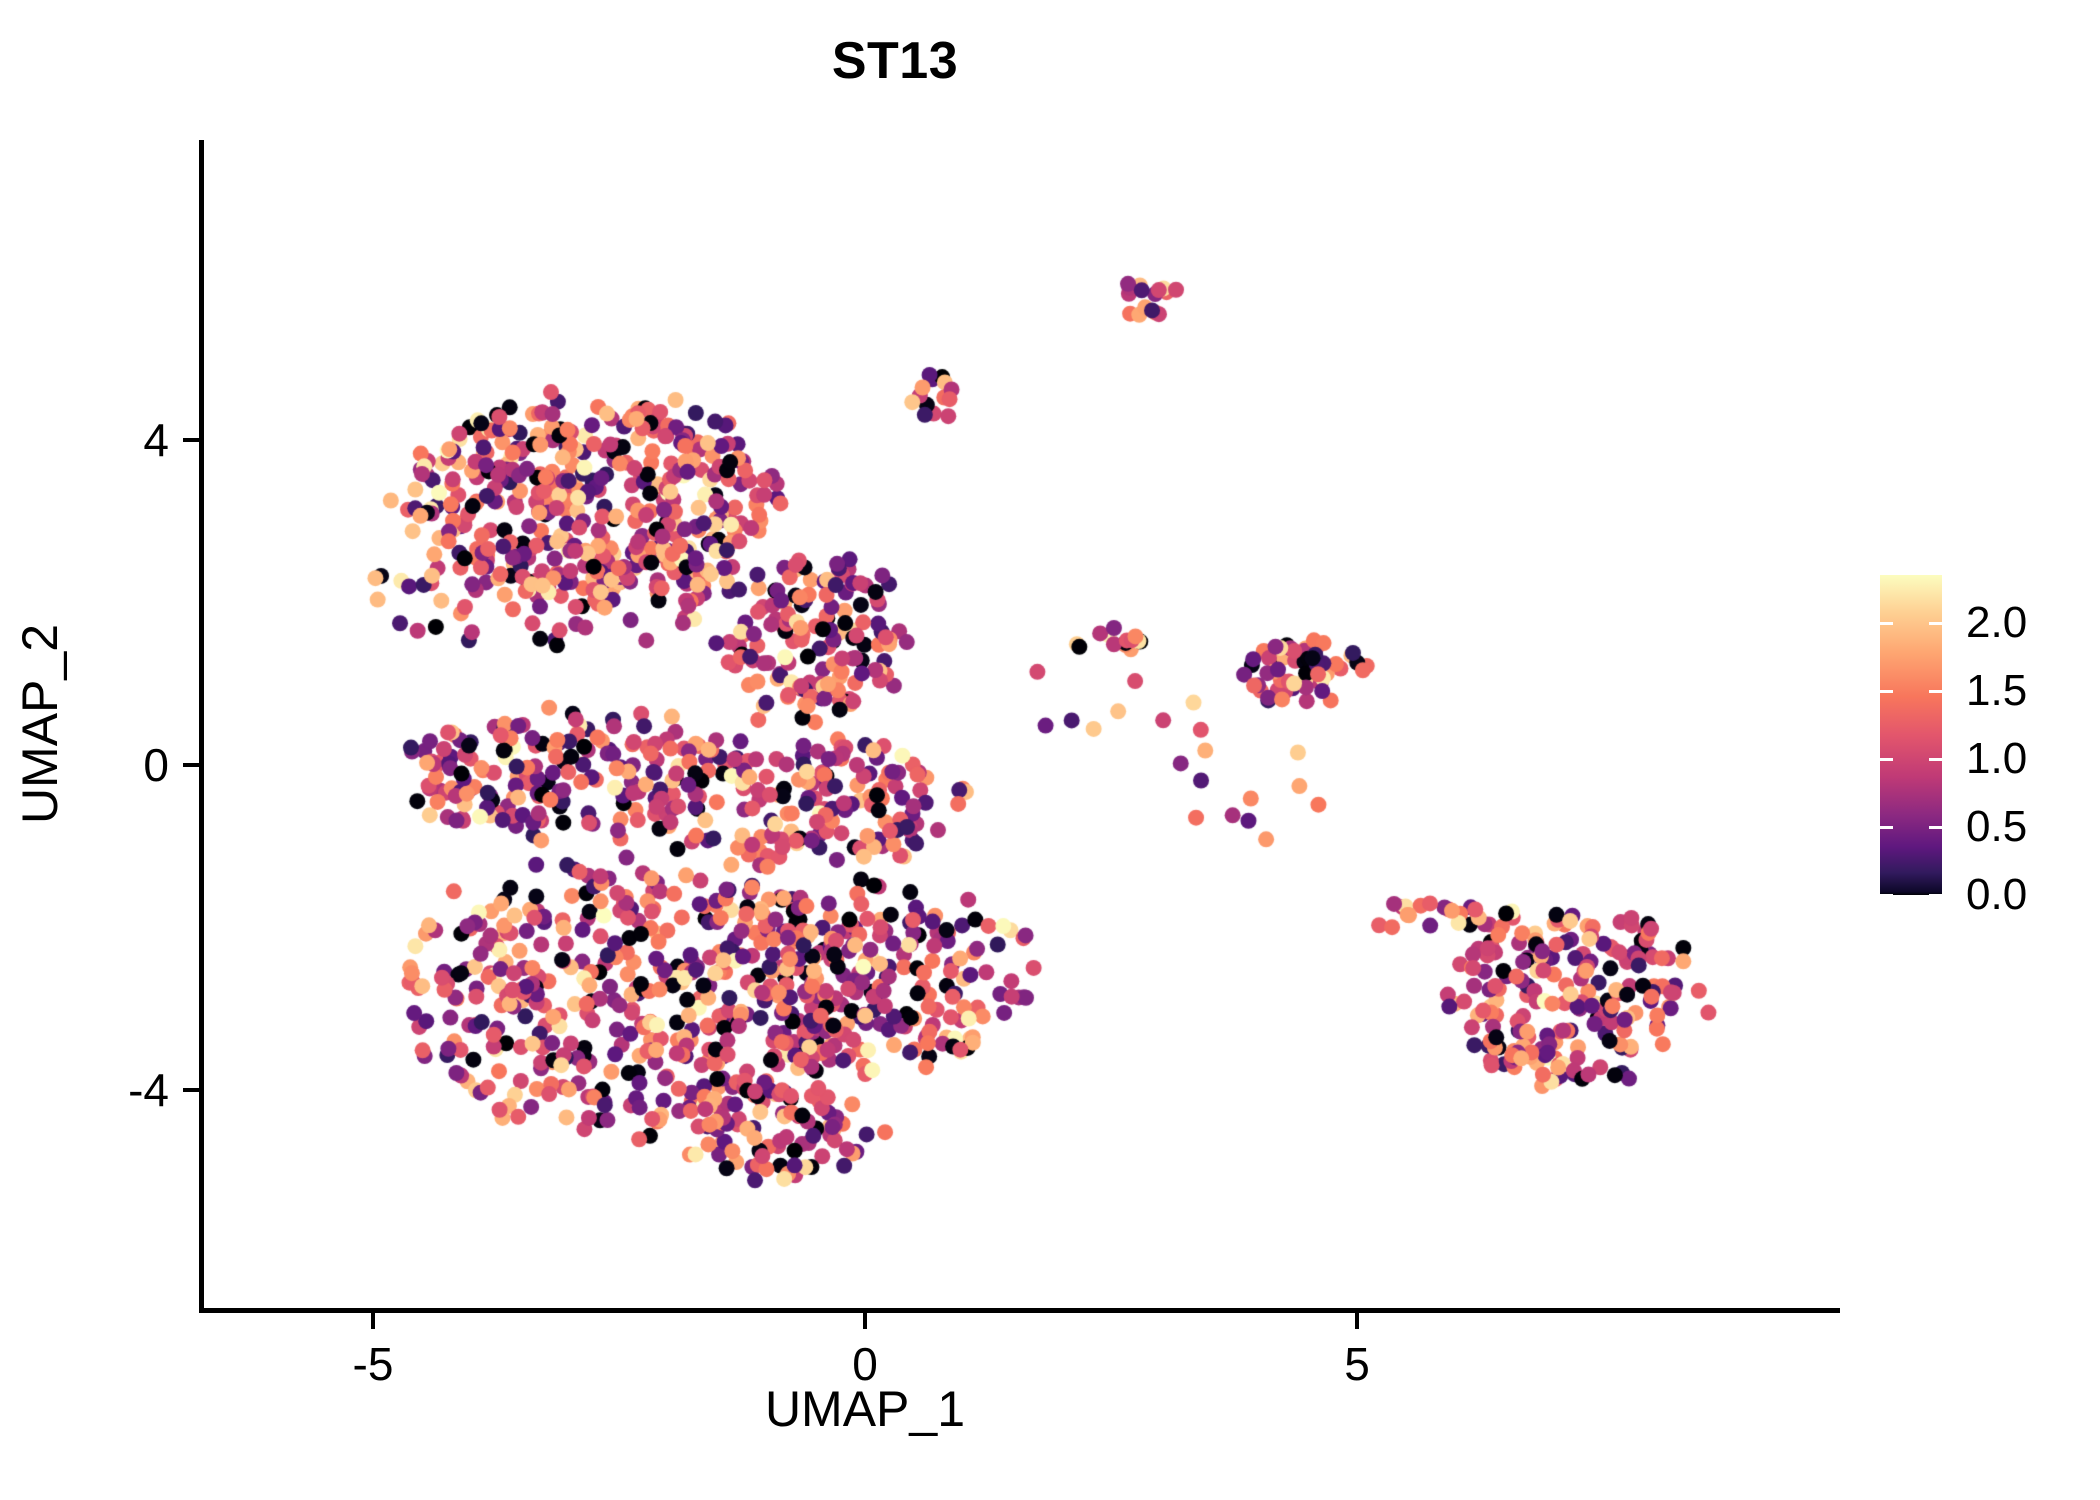 Image resolution: width=2100 pixels, height=1500 pixels. I want to click on page-title: ST13, so click(895, 61).